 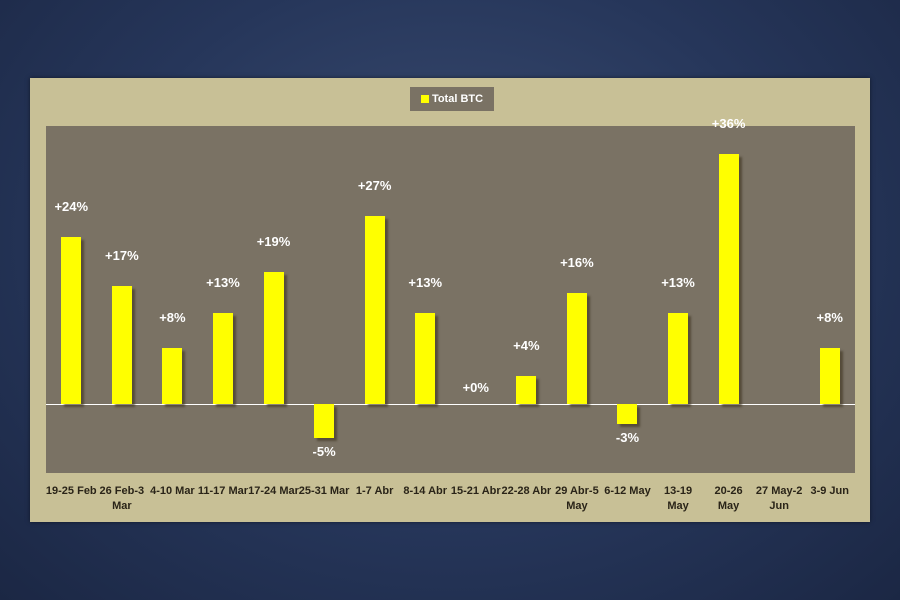 I want to click on x-tick-label: 19-25 Feb, so click(x=71, y=491).